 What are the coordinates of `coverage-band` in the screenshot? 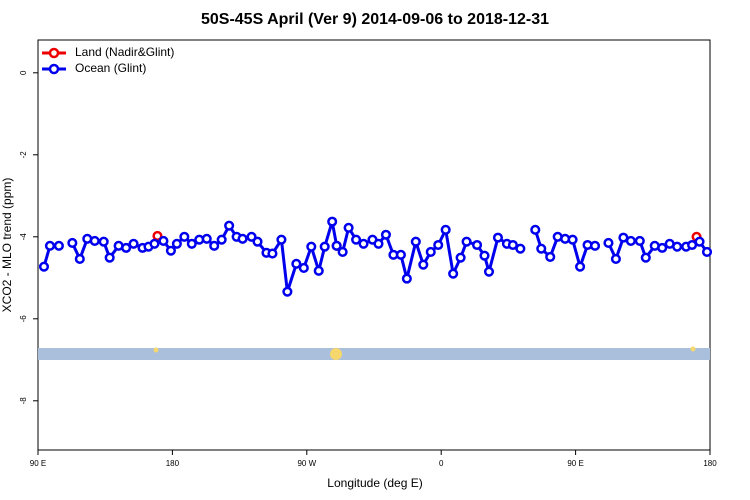 It's located at (374, 354).